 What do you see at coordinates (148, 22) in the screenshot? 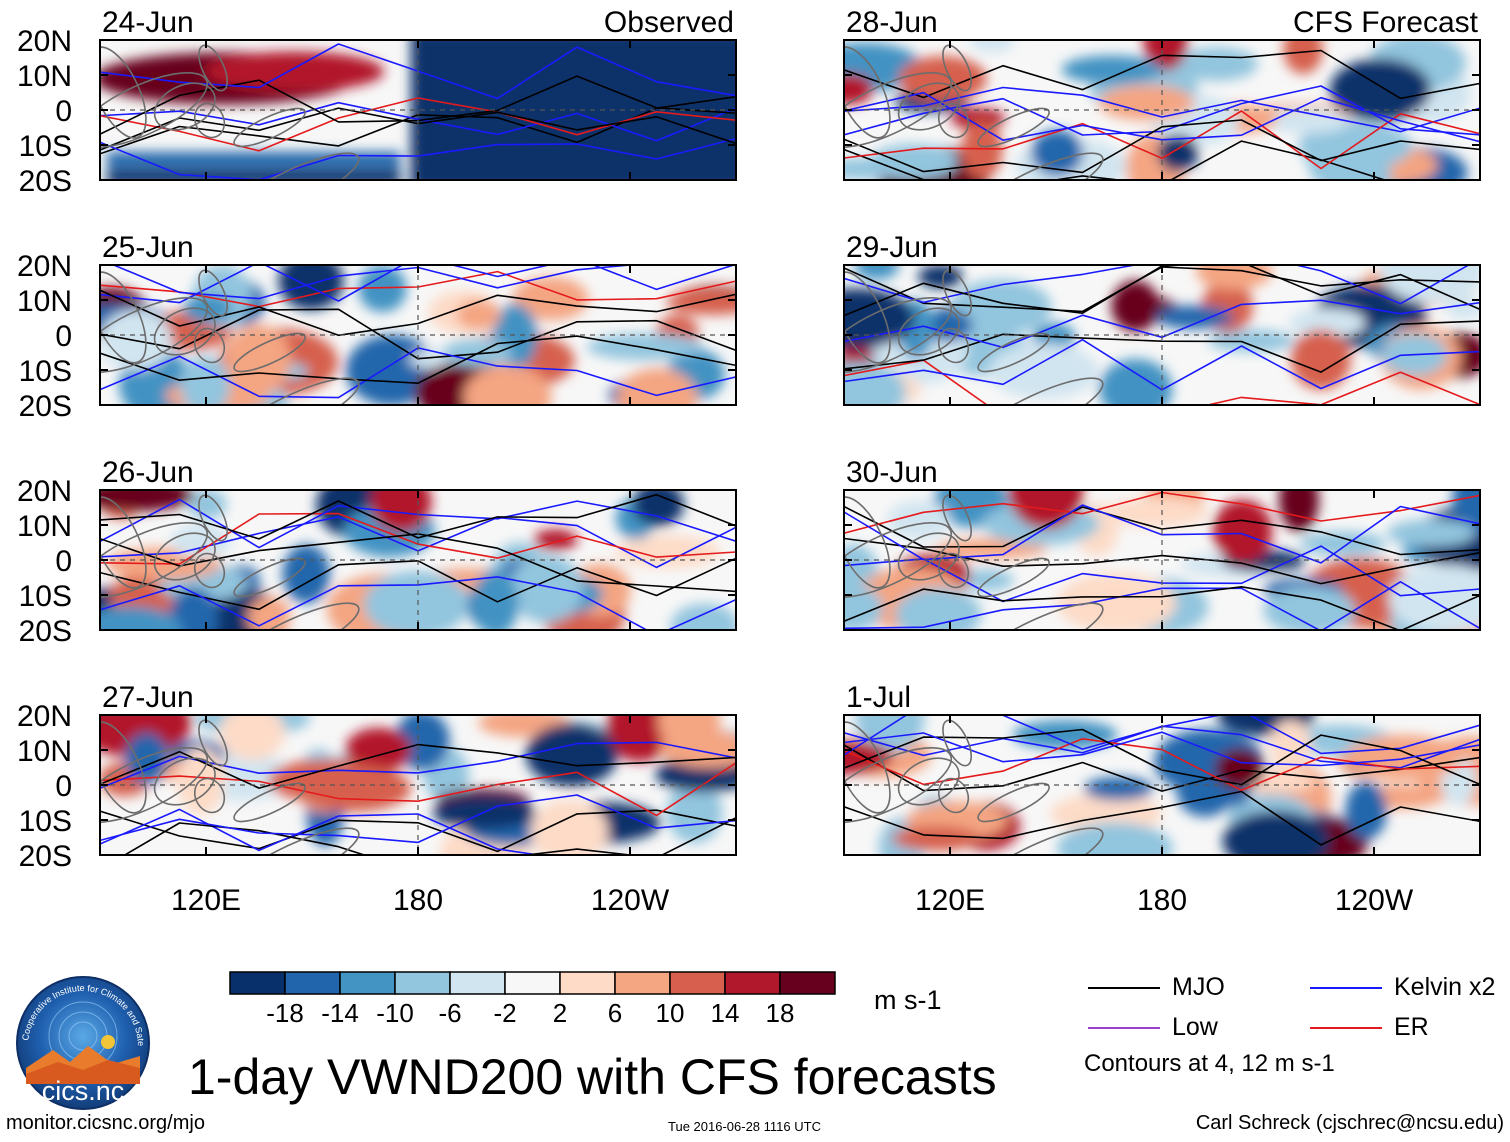
I see `panel-date-label: 24-Jun` at bounding box center [148, 22].